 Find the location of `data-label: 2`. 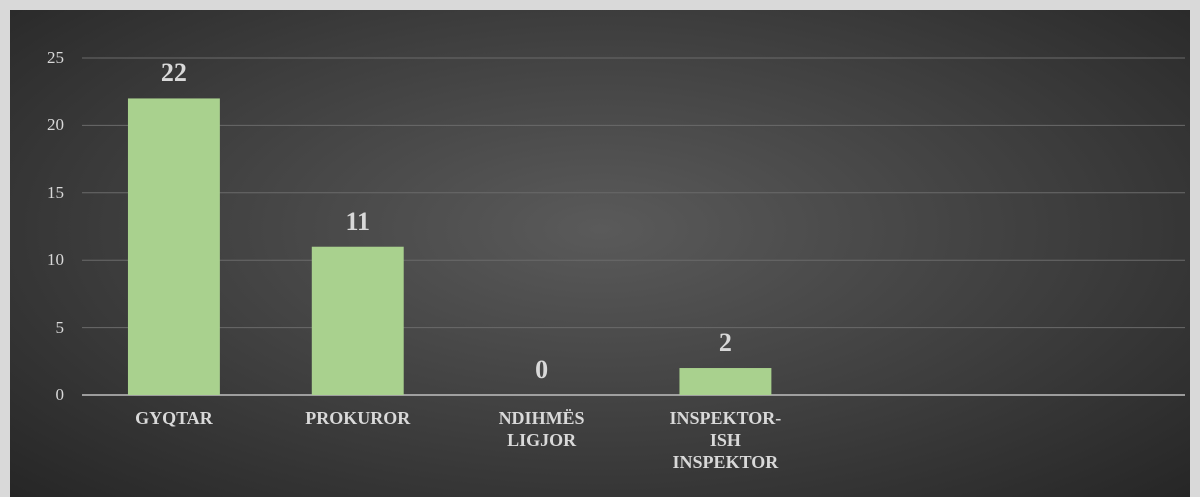

data-label: 2 is located at coordinates (725, 343).